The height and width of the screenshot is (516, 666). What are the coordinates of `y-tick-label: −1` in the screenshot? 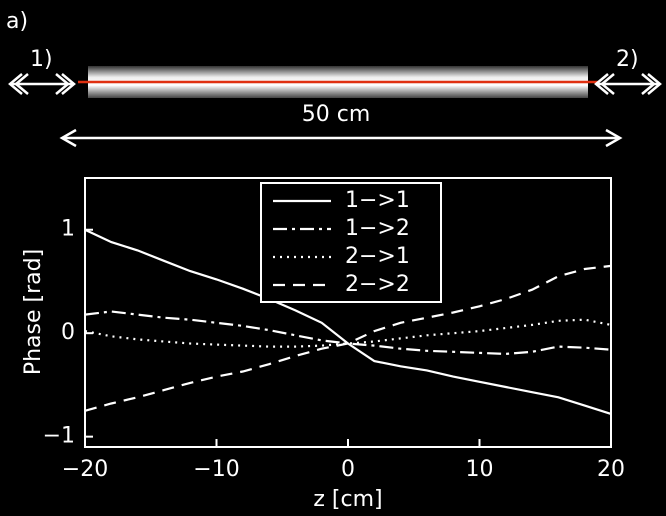 It's located at (59, 436).